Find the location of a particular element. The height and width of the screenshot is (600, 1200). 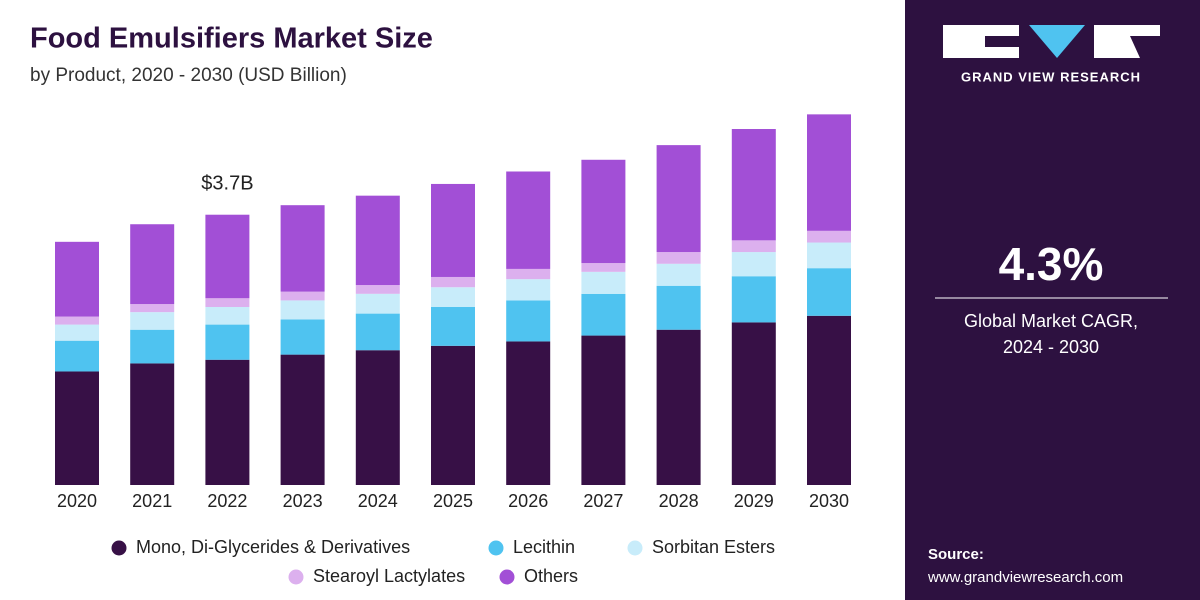

source-url: www.grandviewresearch.com is located at coordinates (1025, 577).